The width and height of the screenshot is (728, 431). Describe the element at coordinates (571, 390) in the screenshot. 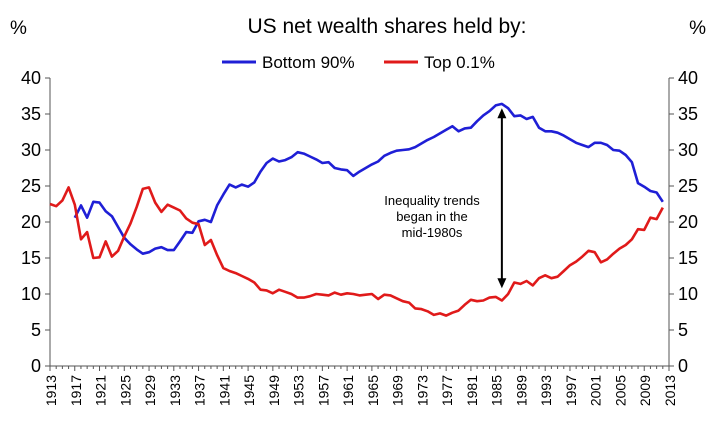

I see `x-tick-label: 1997` at that location.